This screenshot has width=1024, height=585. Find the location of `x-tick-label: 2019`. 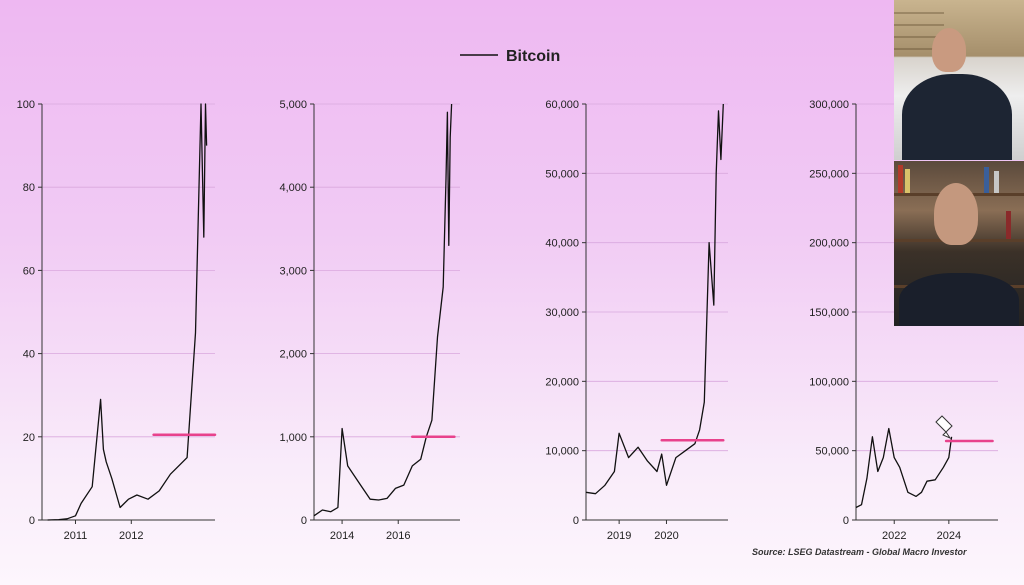

x-tick-label: 2019 is located at coordinates (619, 536).